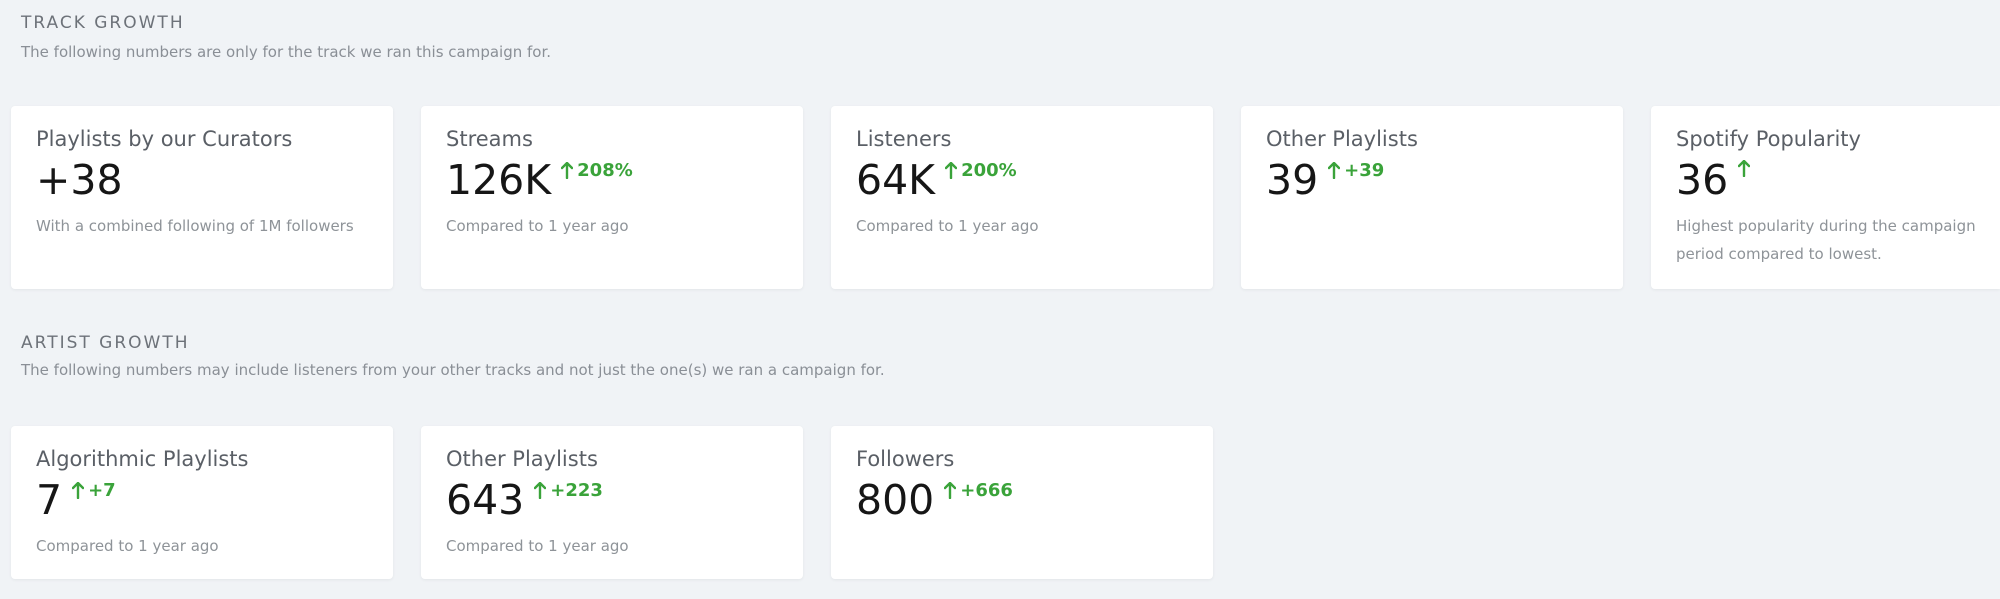 The width and height of the screenshot is (2000, 599). I want to click on delta-value: +223, so click(576, 490).